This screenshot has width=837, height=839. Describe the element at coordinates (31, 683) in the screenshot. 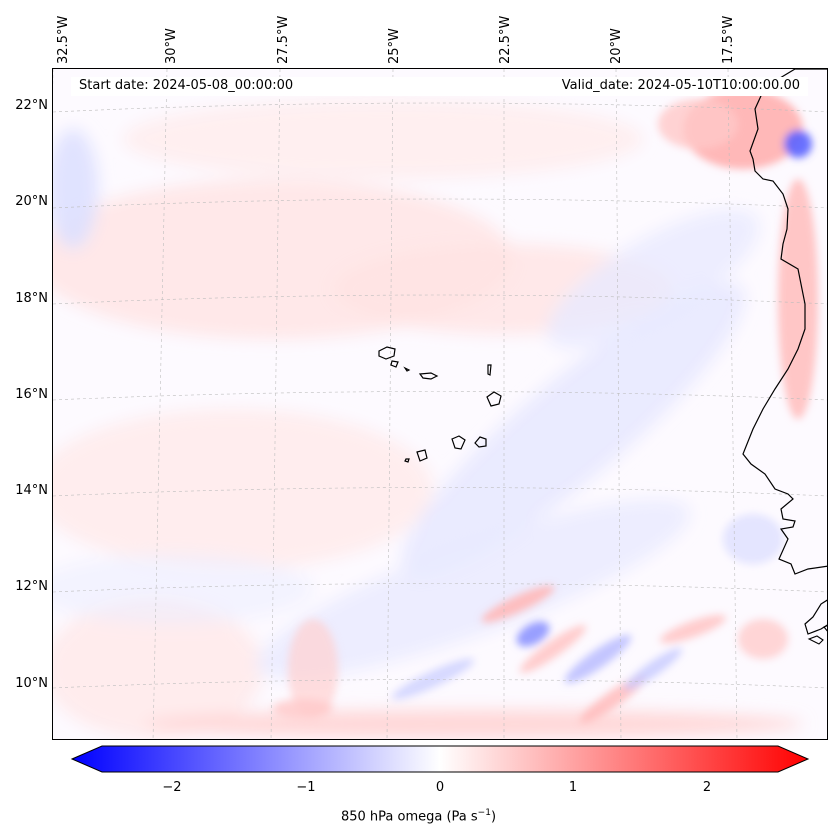

I see `lat-label-10n: 10°N` at that location.